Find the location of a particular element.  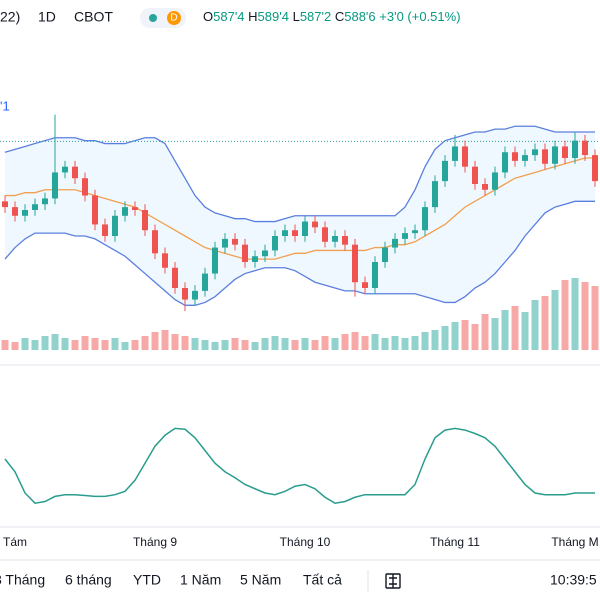

interval: 1D is located at coordinates (47, 17).